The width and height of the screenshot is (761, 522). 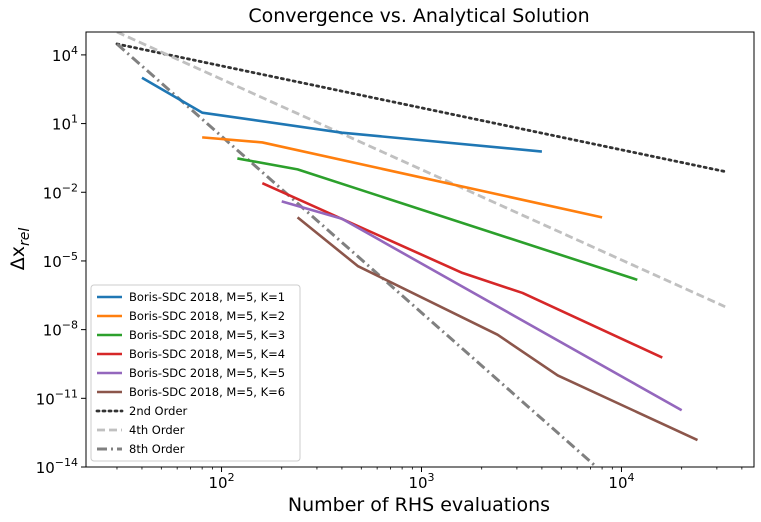 I want to click on y-tick-label-6-base: 10, so click(x=61, y=125).